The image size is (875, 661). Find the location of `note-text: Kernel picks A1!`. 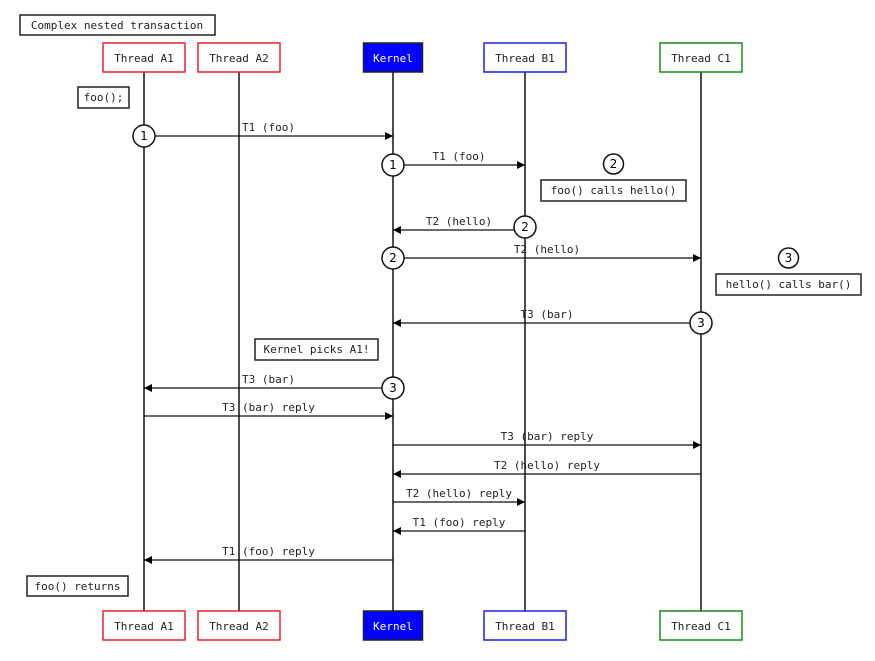

note-text: Kernel picks A1! is located at coordinates (317, 349).